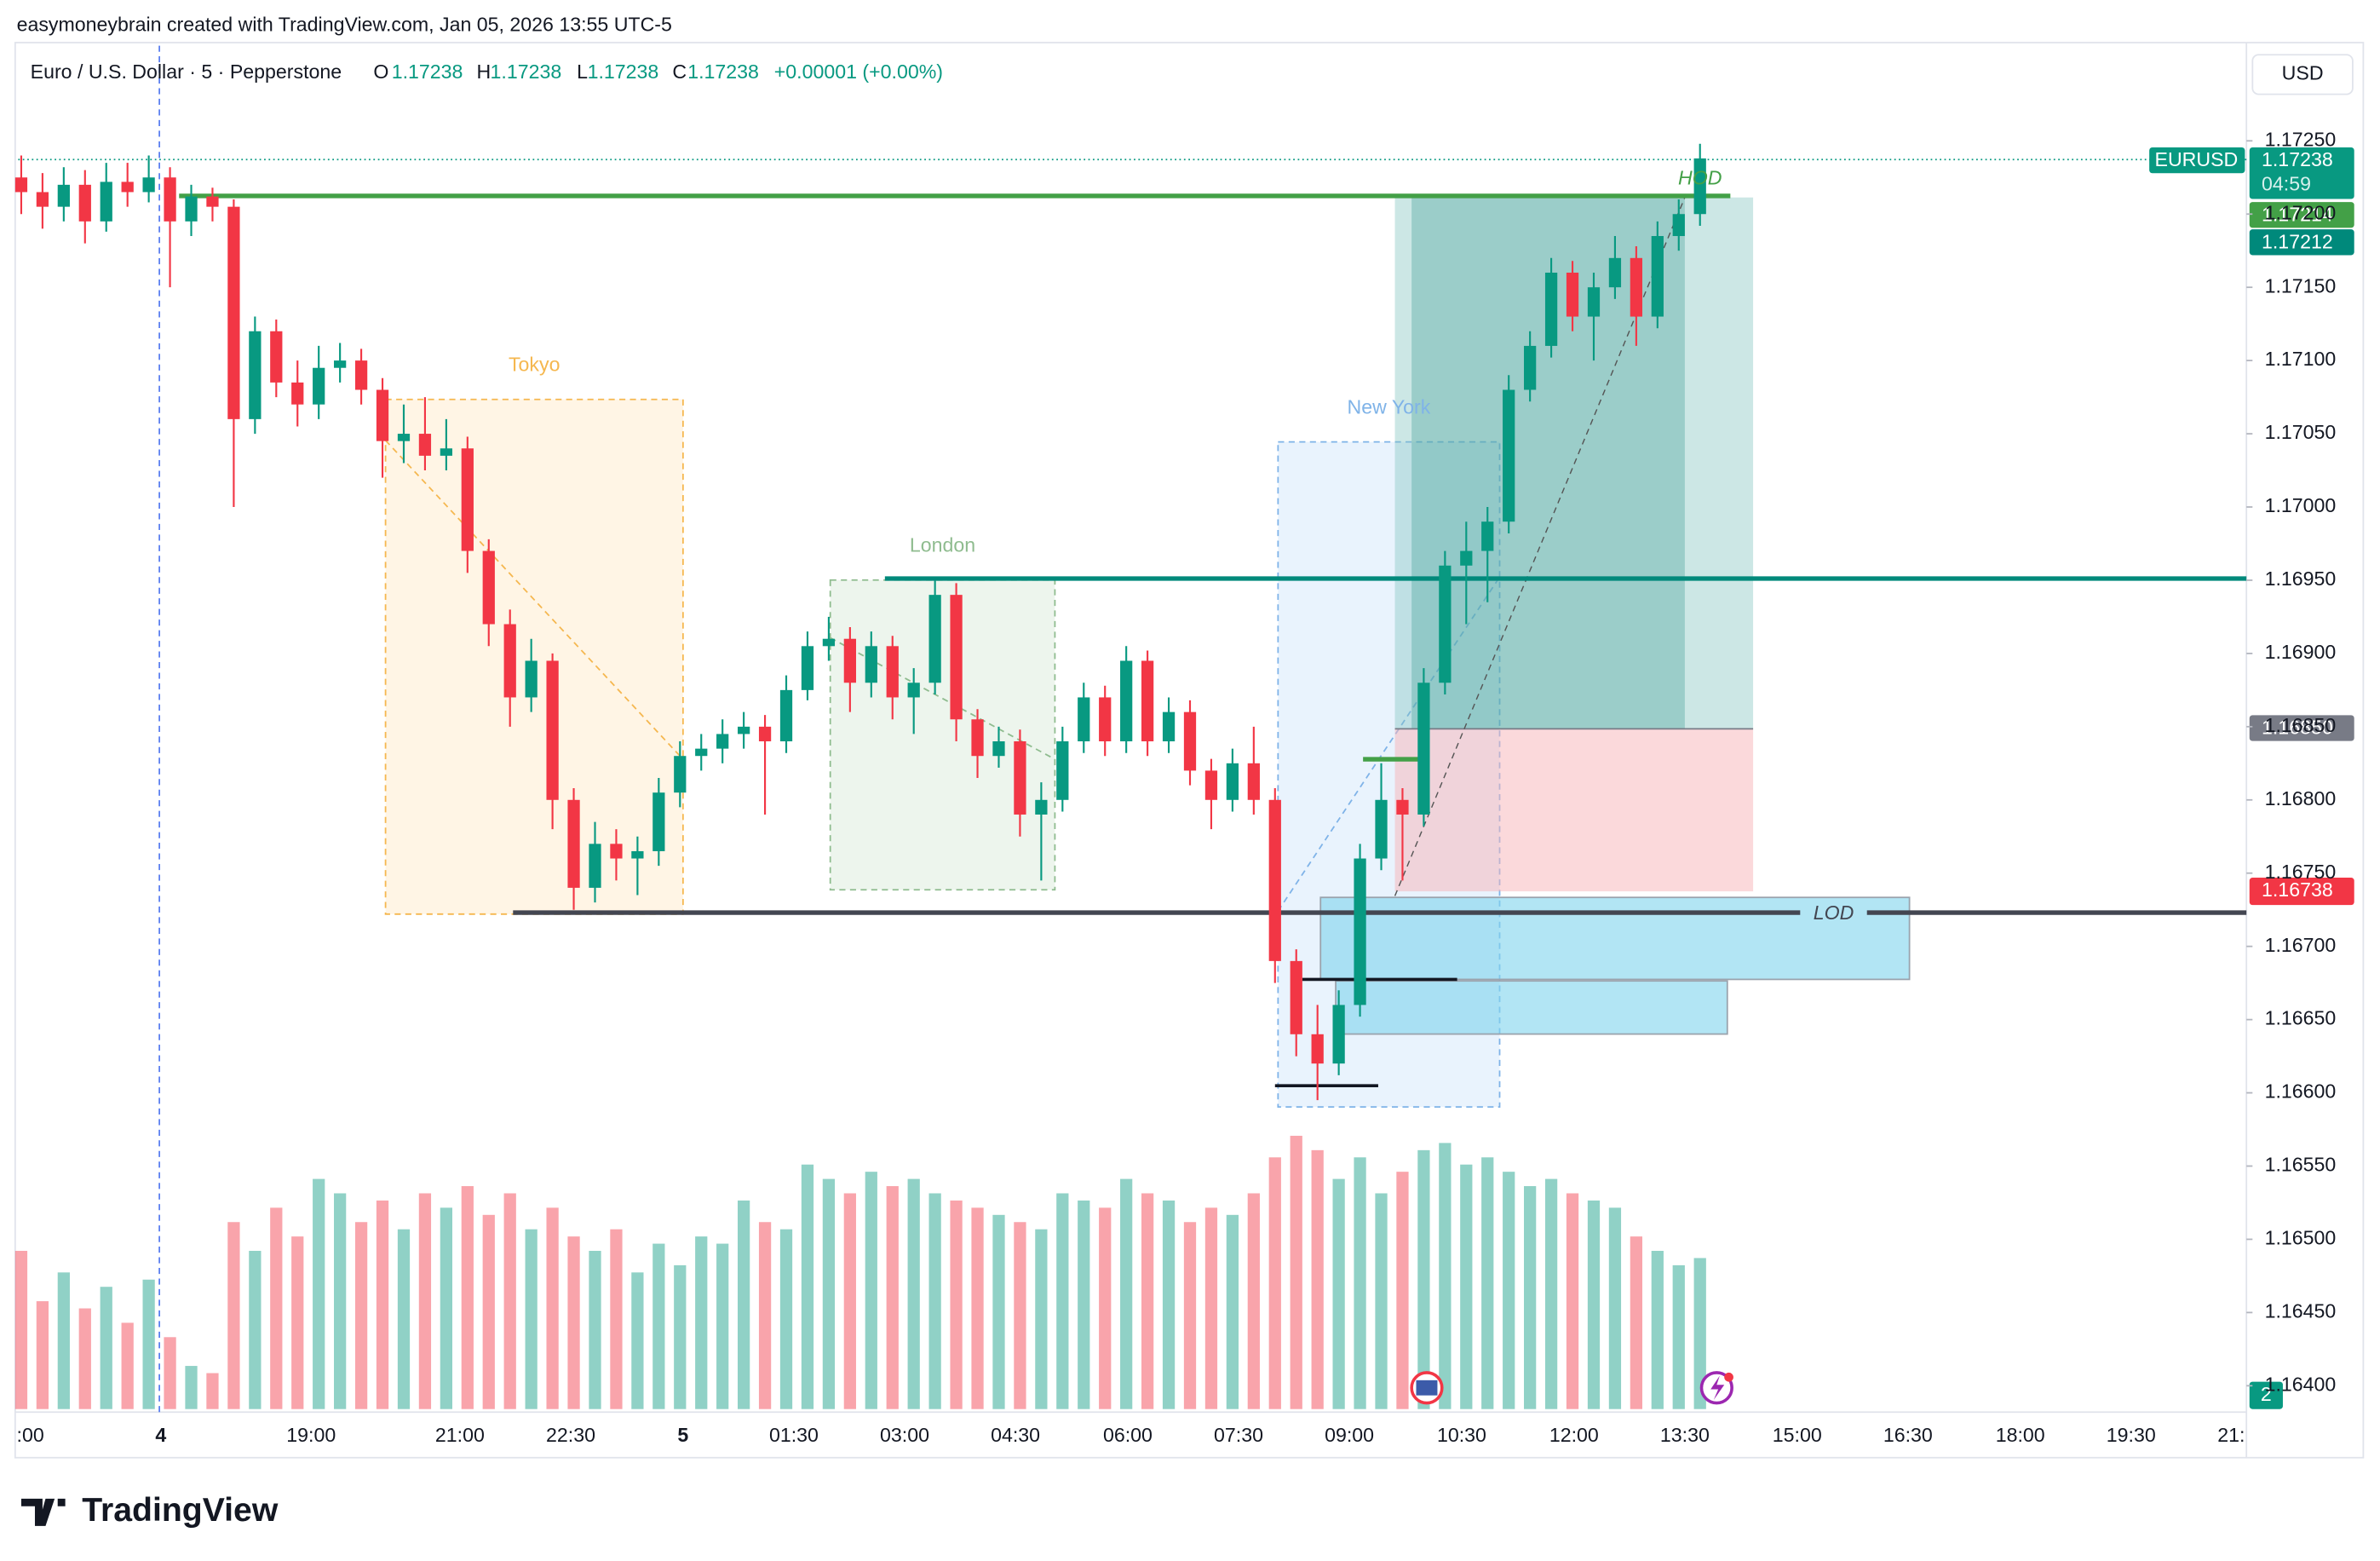 The image size is (2380, 1561). What do you see at coordinates (1574, 810) in the screenshot?
I see `loss-zone` at bounding box center [1574, 810].